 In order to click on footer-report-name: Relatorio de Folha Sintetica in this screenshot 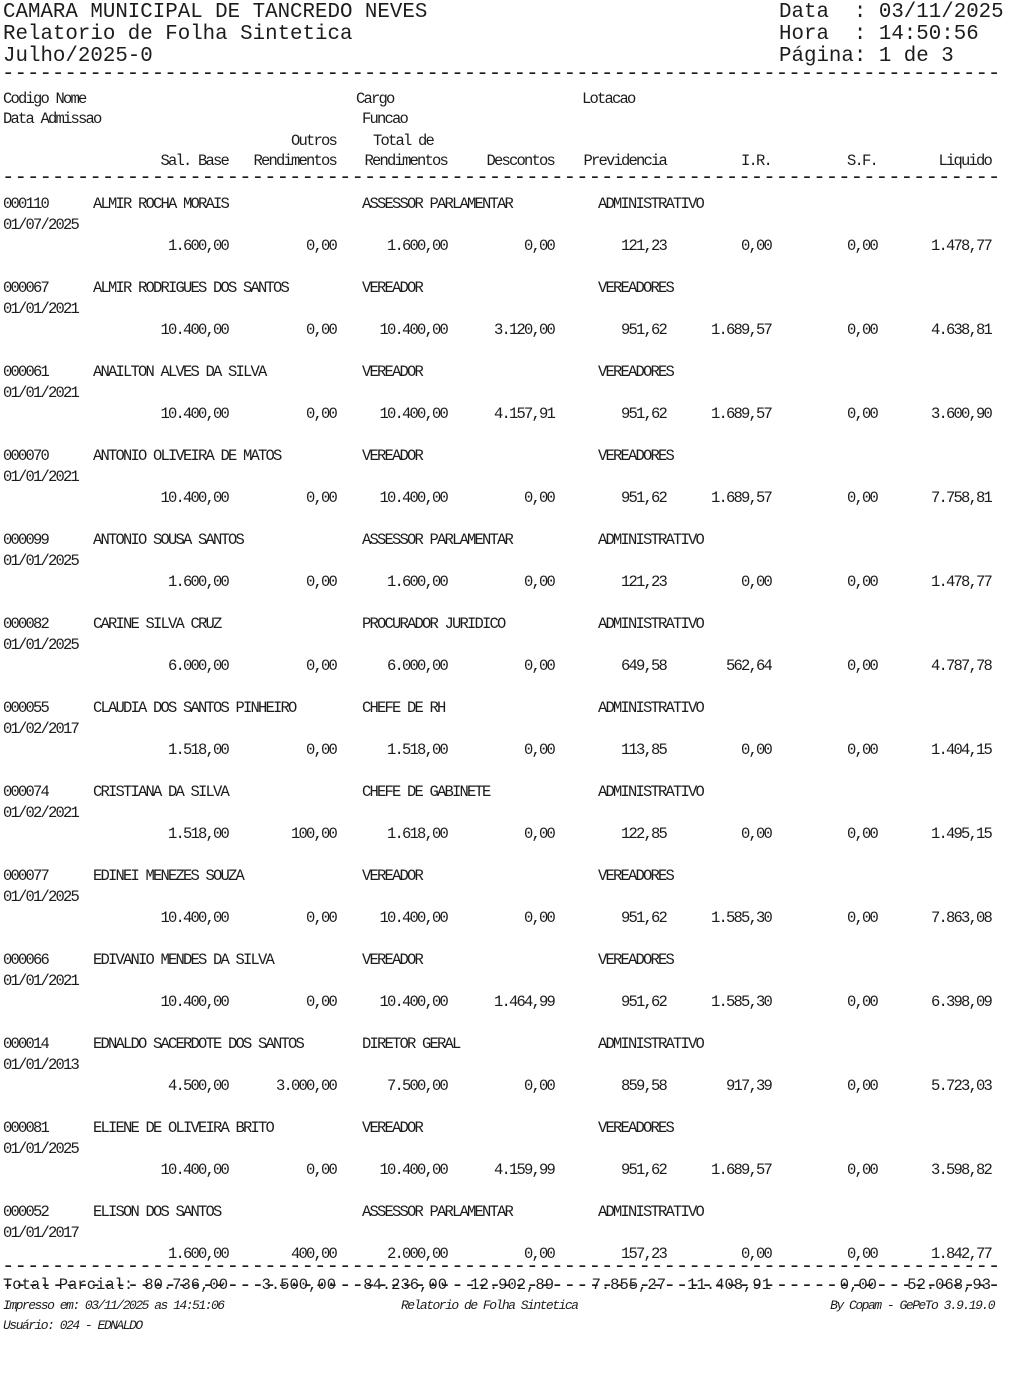, I will do `click(490, 1305)`.